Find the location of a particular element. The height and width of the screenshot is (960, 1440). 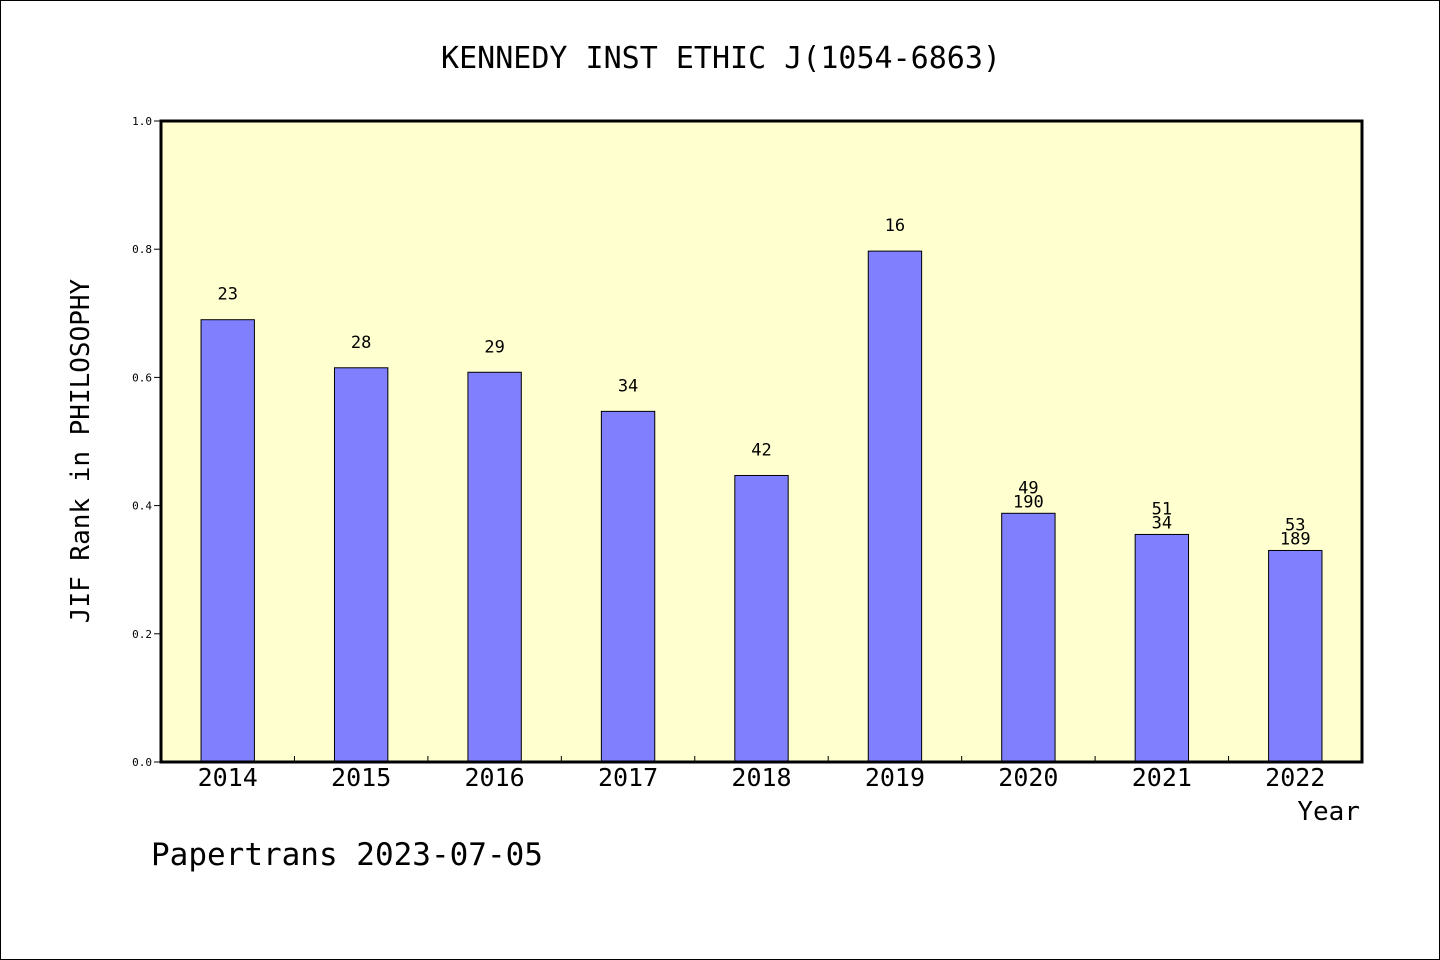

bar-2020 is located at coordinates (1028, 637).